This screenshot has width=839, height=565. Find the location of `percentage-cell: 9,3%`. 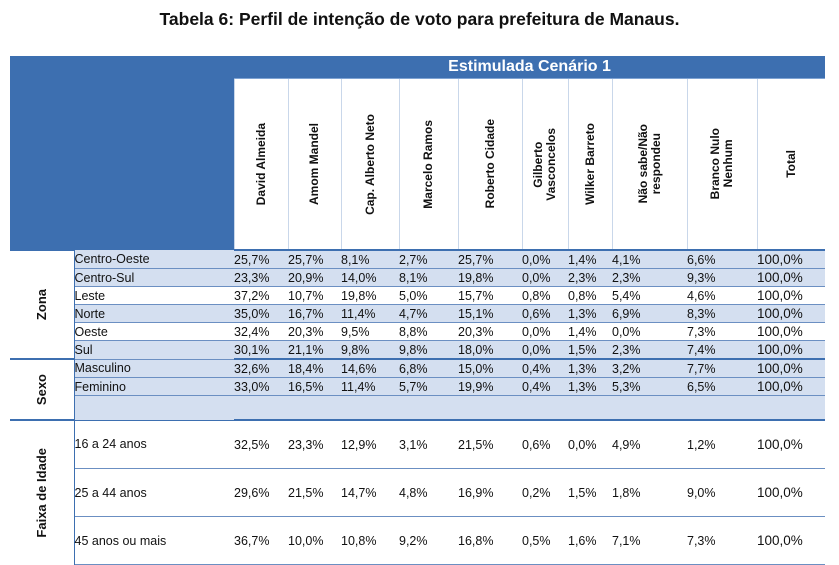

percentage-cell: 9,3% is located at coordinates (722, 277).